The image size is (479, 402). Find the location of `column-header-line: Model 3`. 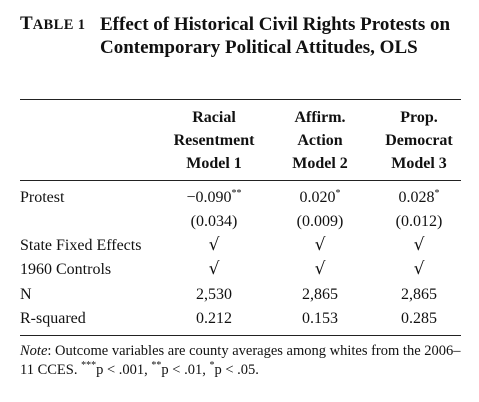

column-header-line: Model 3 is located at coordinates (419, 163).